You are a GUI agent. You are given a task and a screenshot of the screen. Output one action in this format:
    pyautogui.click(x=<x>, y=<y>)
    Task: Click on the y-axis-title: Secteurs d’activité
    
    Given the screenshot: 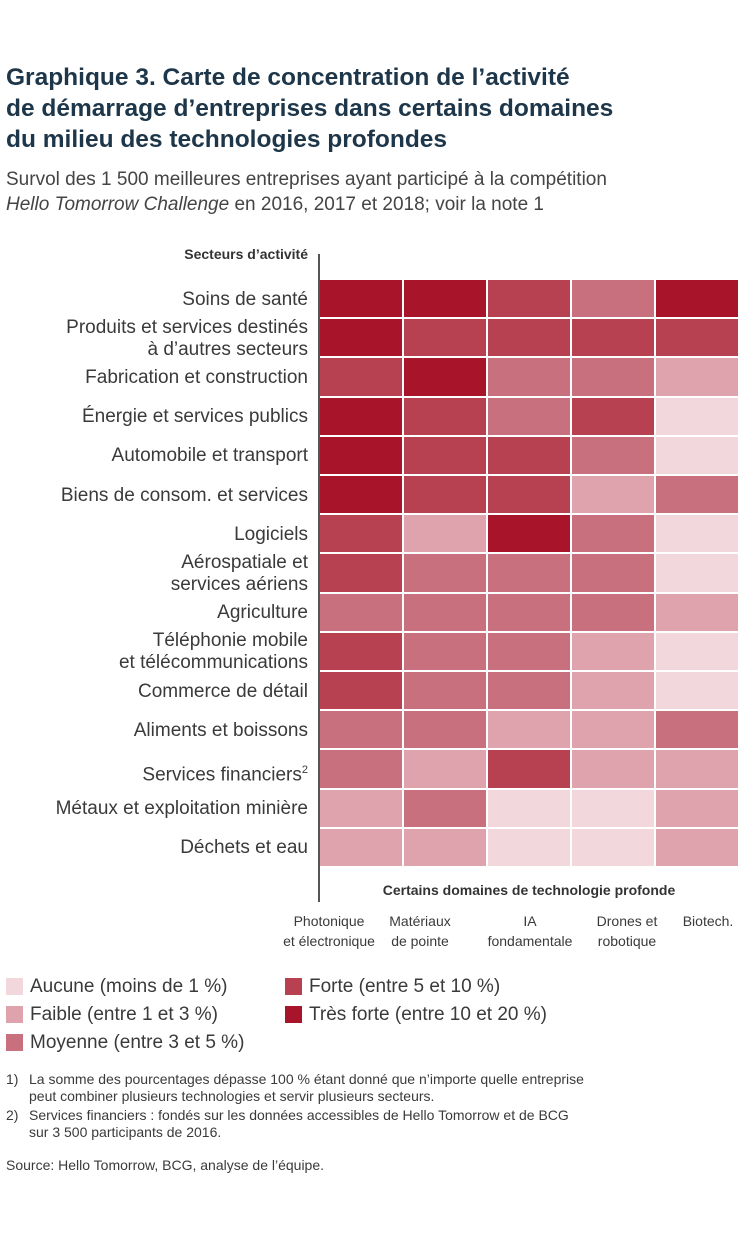 What is the action you would take?
    pyautogui.click(x=246, y=254)
    